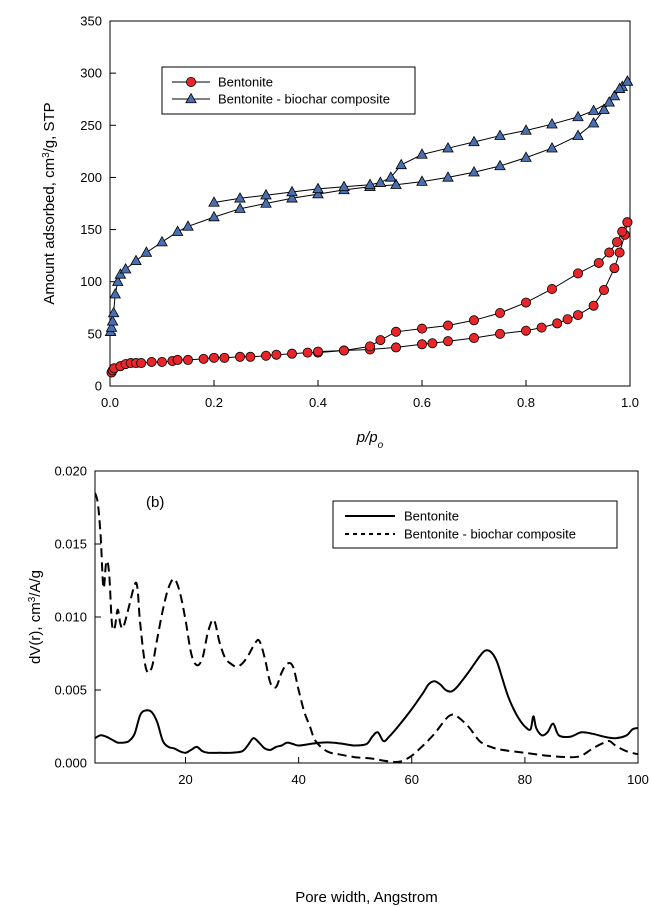 The image size is (651, 907). Describe the element at coordinates (381, 445) in the screenshot. I see `xlabel-subscript: o` at that location.